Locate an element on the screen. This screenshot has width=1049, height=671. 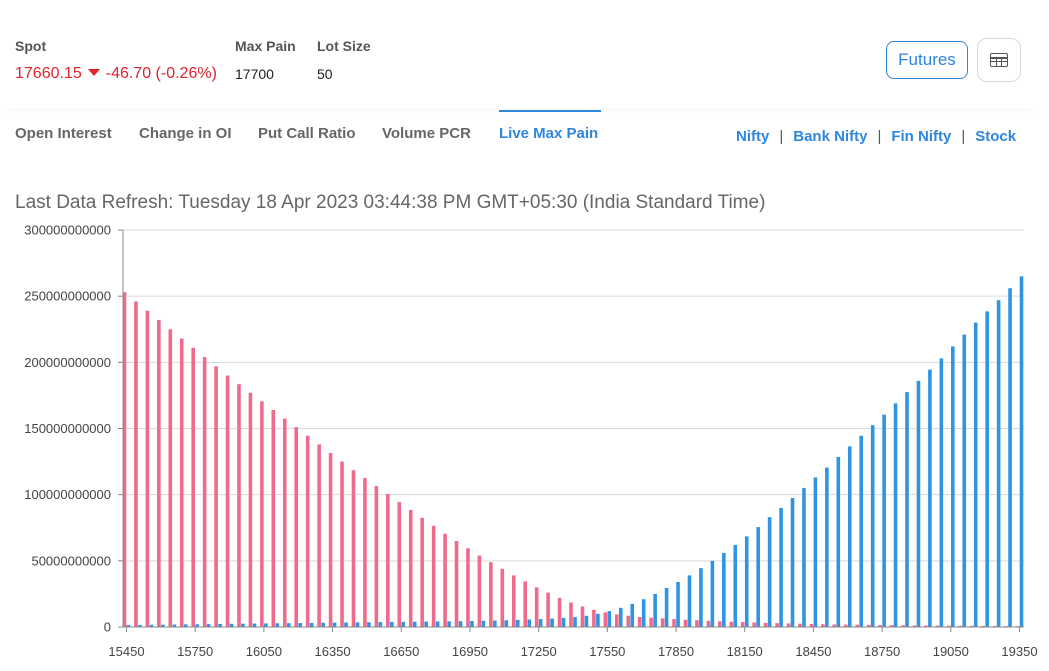
x-tick-label: 16050 is located at coordinates (264, 651).